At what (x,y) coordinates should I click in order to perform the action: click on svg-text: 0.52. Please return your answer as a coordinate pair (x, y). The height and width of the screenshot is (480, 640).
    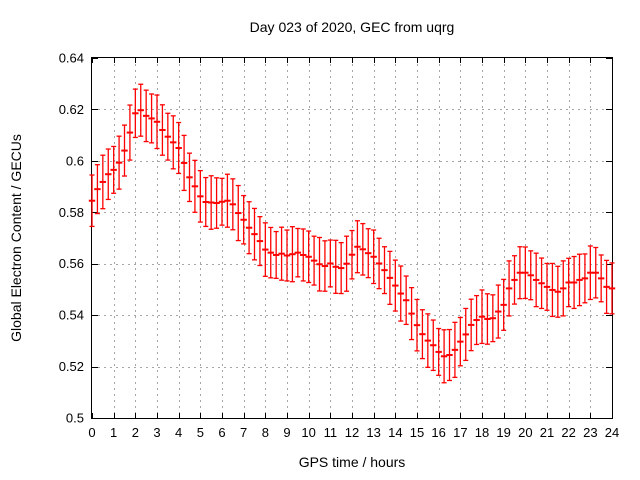
    Looking at the image, I should click on (71, 366).